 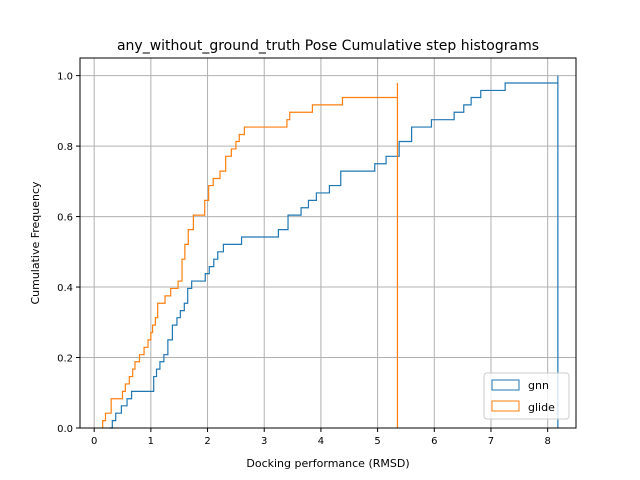 I want to click on legend-box, so click(x=526, y=396).